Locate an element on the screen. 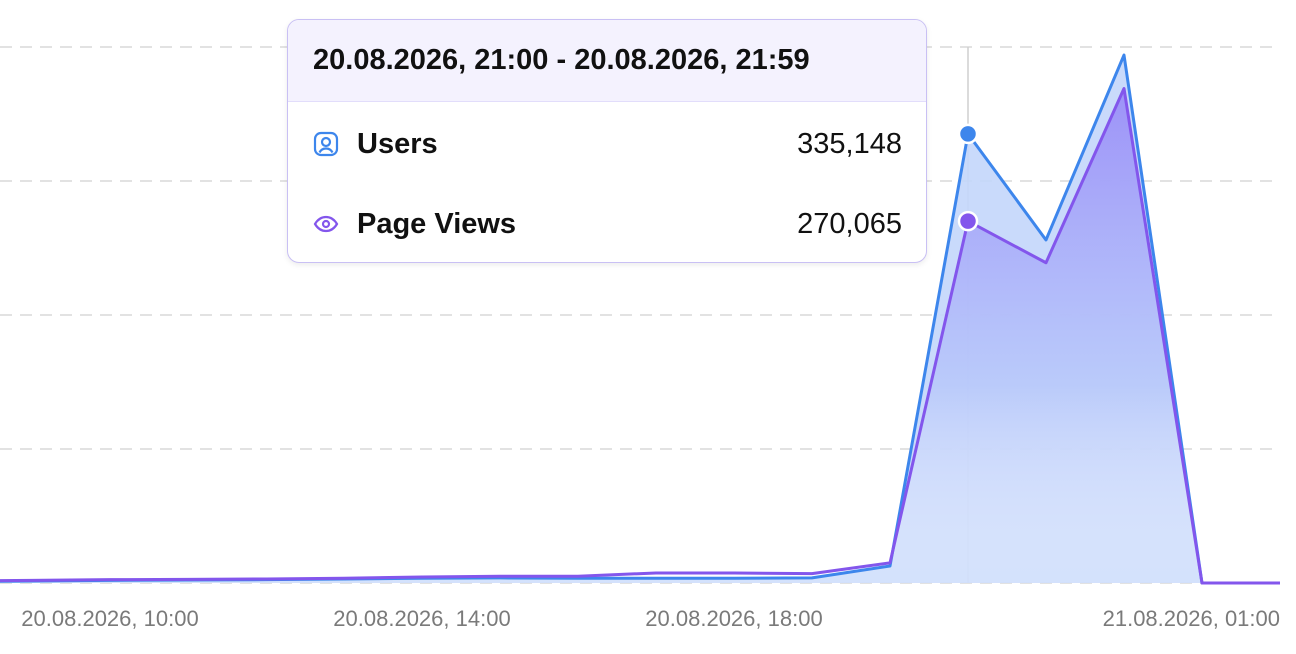 The width and height of the screenshot is (1296, 654). users-icon is located at coordinates (326, 144).